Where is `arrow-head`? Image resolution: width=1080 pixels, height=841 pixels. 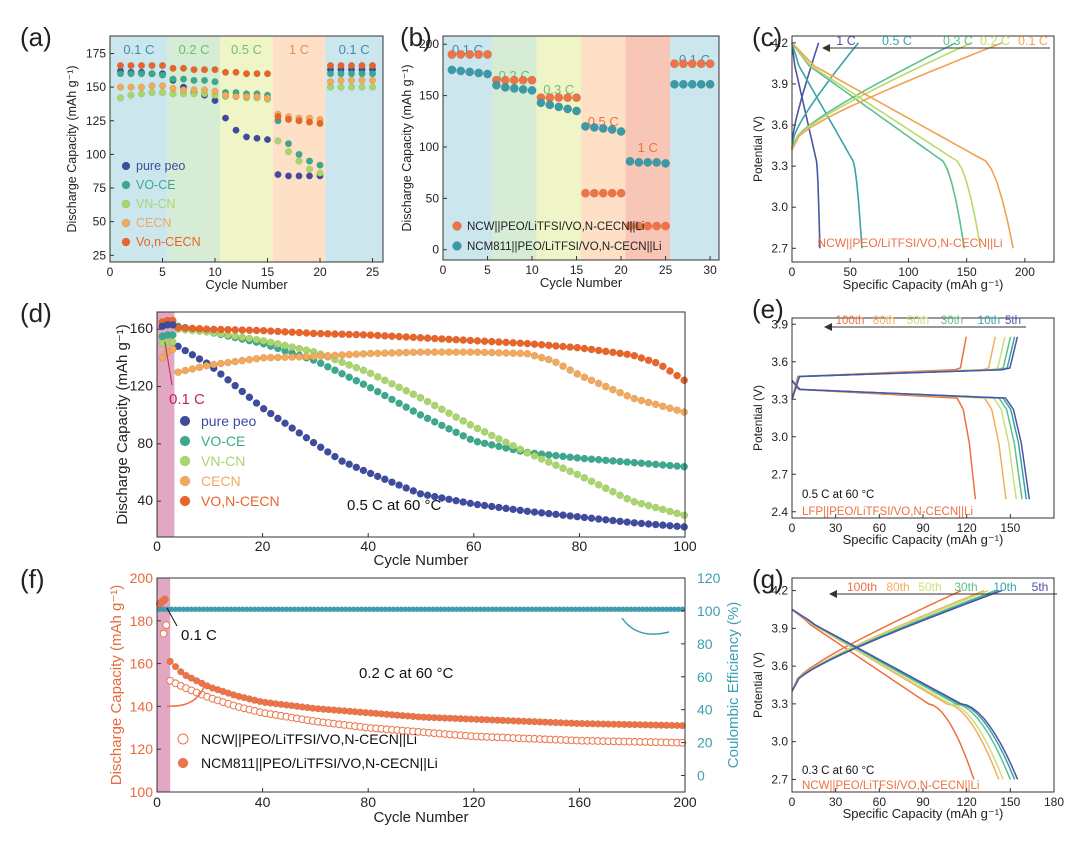
arrow-head is located at coordinates (828, 327).